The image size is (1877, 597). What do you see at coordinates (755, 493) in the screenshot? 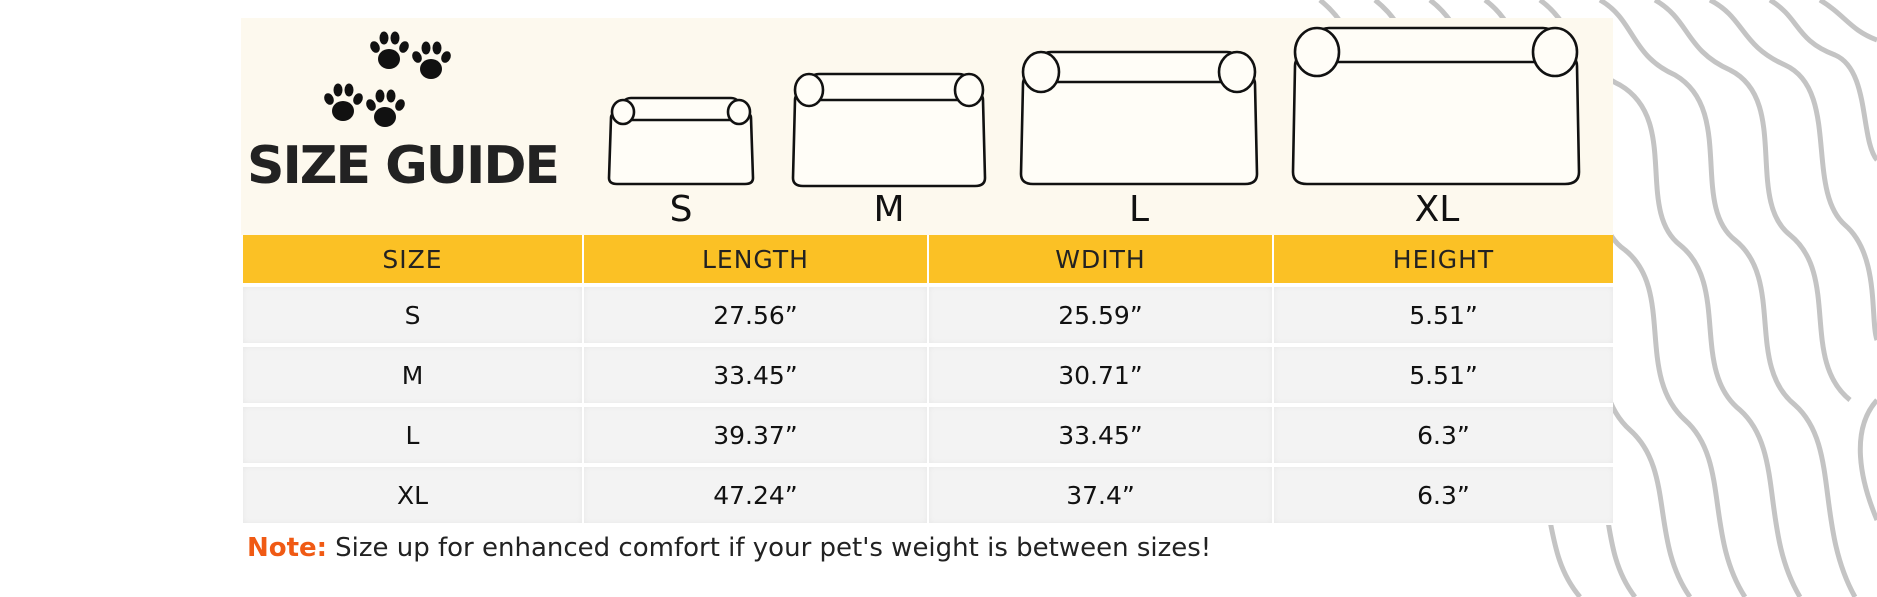
I see `cell-length: 47.24”` at bounding box center [755, 493].